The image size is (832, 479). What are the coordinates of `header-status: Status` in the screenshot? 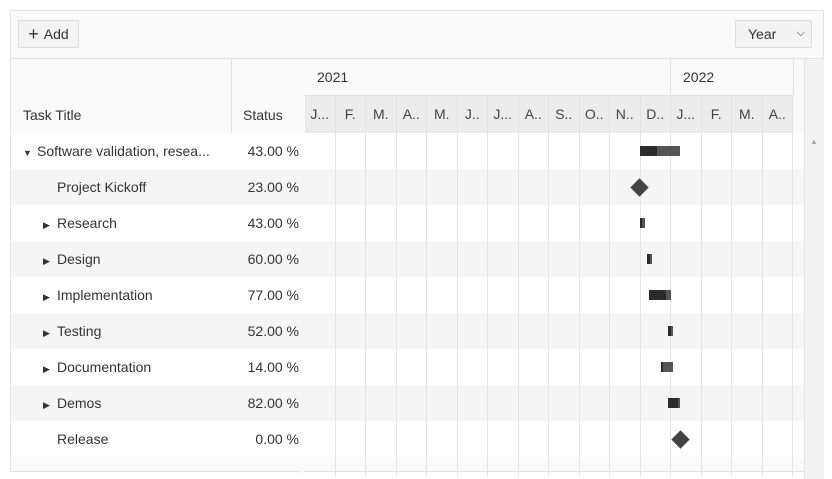 It's located at (268, 96).